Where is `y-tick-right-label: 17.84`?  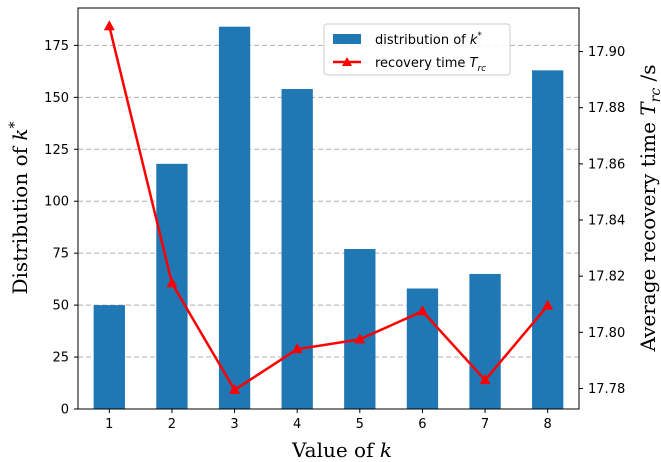
y-tick-right-label: 17.84 is located at coordinates (606, 221).